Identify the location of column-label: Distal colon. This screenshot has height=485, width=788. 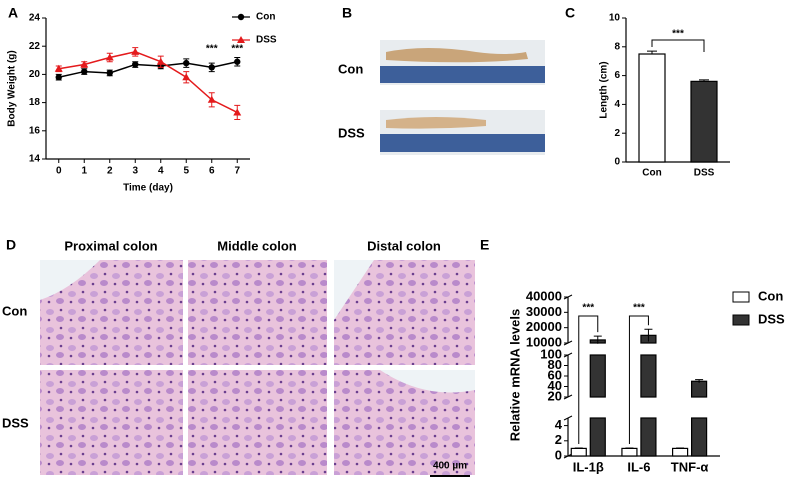
(404, 245).